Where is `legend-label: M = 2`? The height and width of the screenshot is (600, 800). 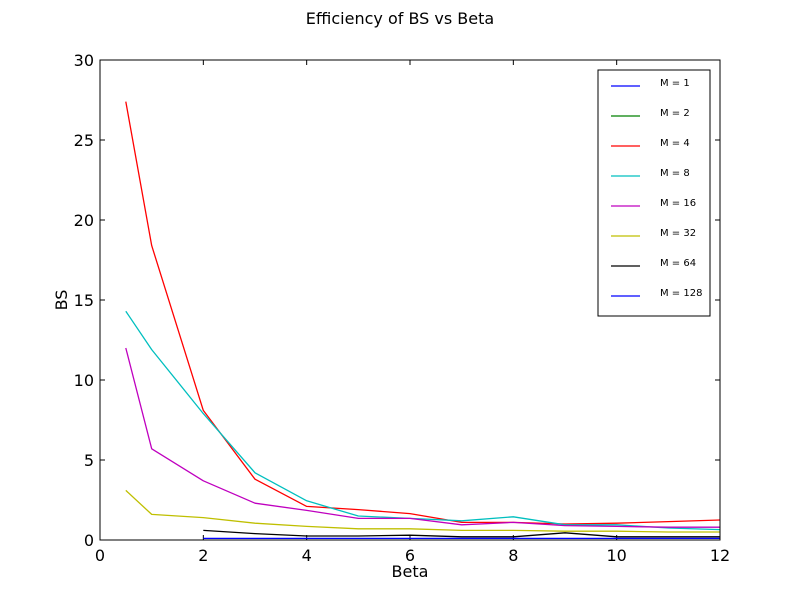 legend-label: M = 2 is located at coordinates (675, 113).